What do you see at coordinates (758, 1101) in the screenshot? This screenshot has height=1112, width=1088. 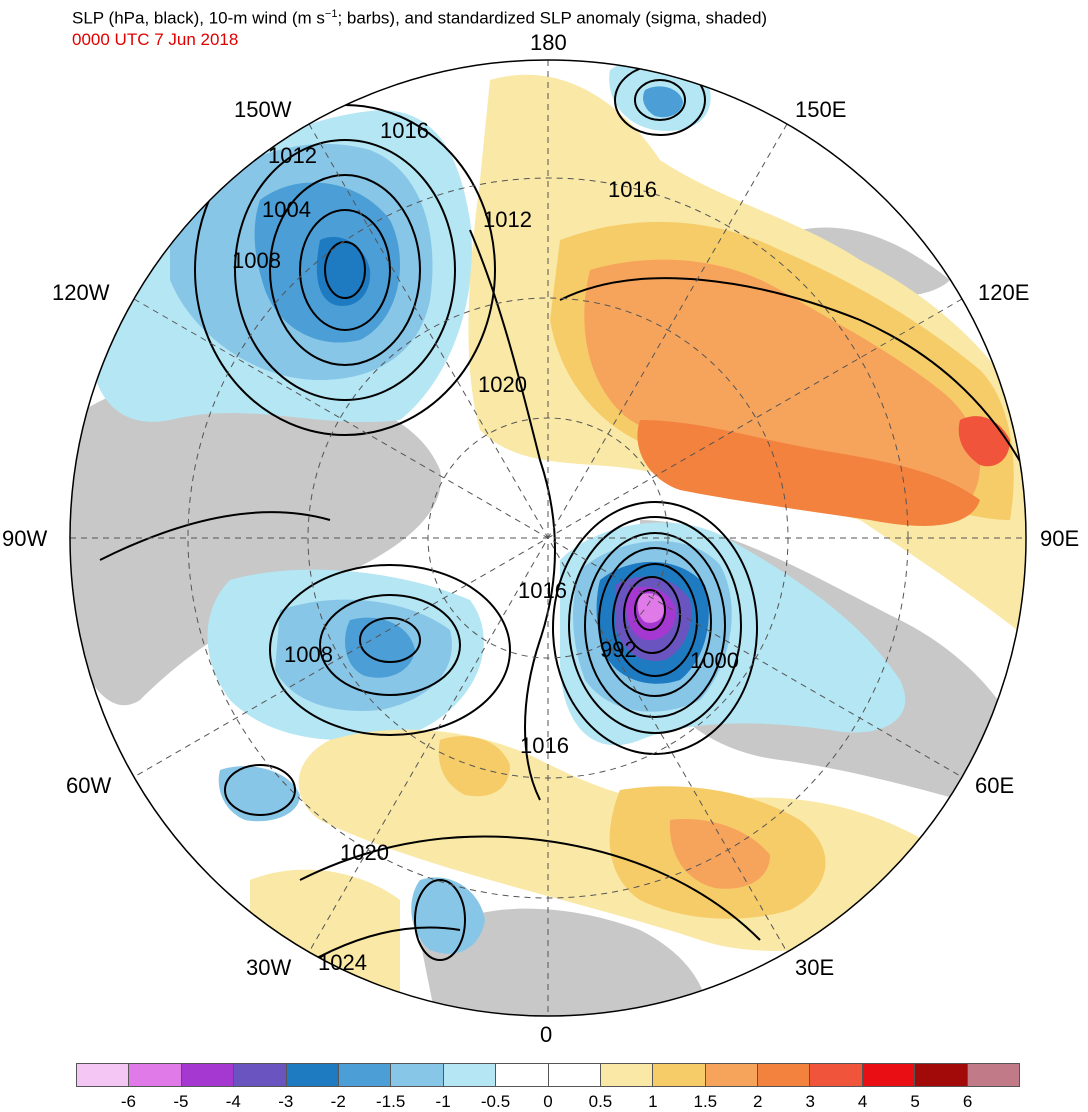 I see `colorbar-label: 2` at bounding box center [758, 1101].